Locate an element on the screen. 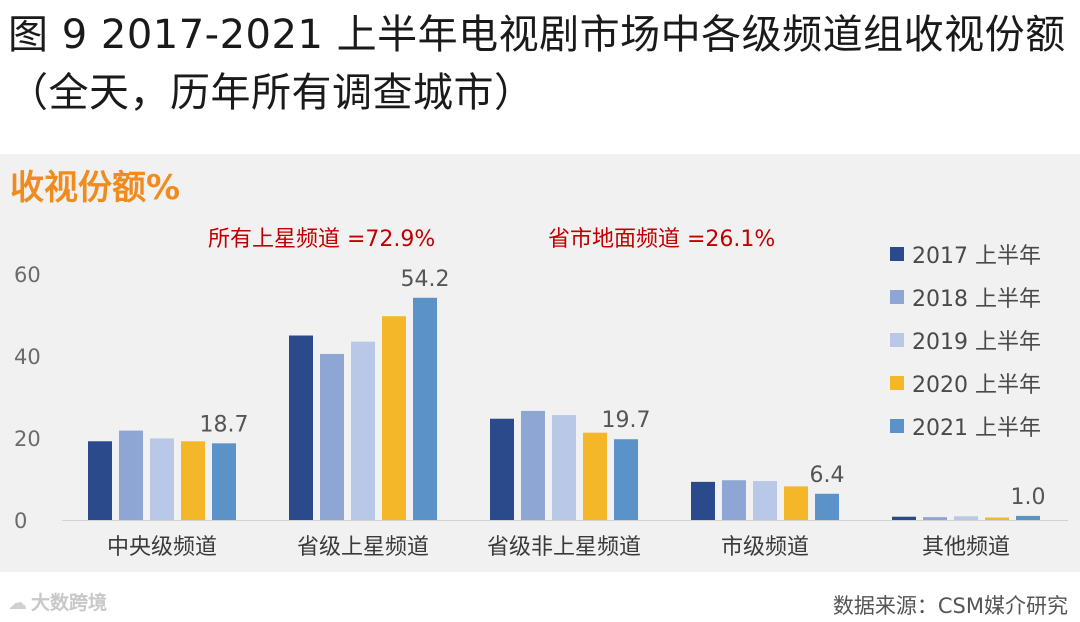 This screenshot has height=622, width=1080. annotation-satellite-total: 所有上星频道 =72.9% is located at coordinates (322, 239).